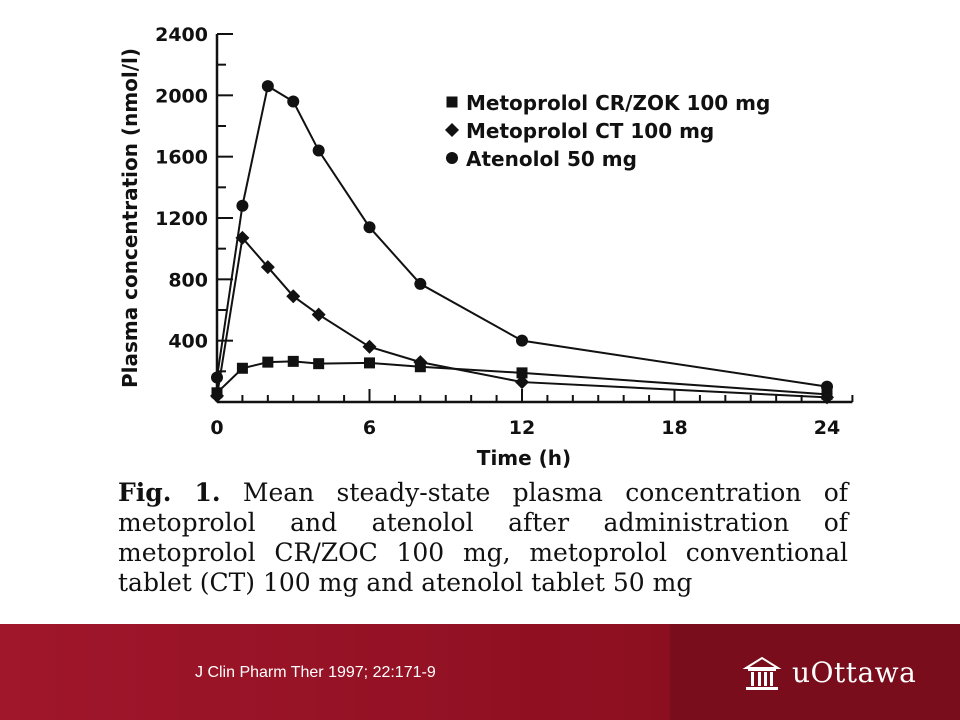 Image resolution: width=960 pixels, height=720 pixels. What do you see at coordinates (130, 218) in the screenshot?
I see `y-axis-title: Plasma concentration (nmol/l)` at bounding box center [130, 218].